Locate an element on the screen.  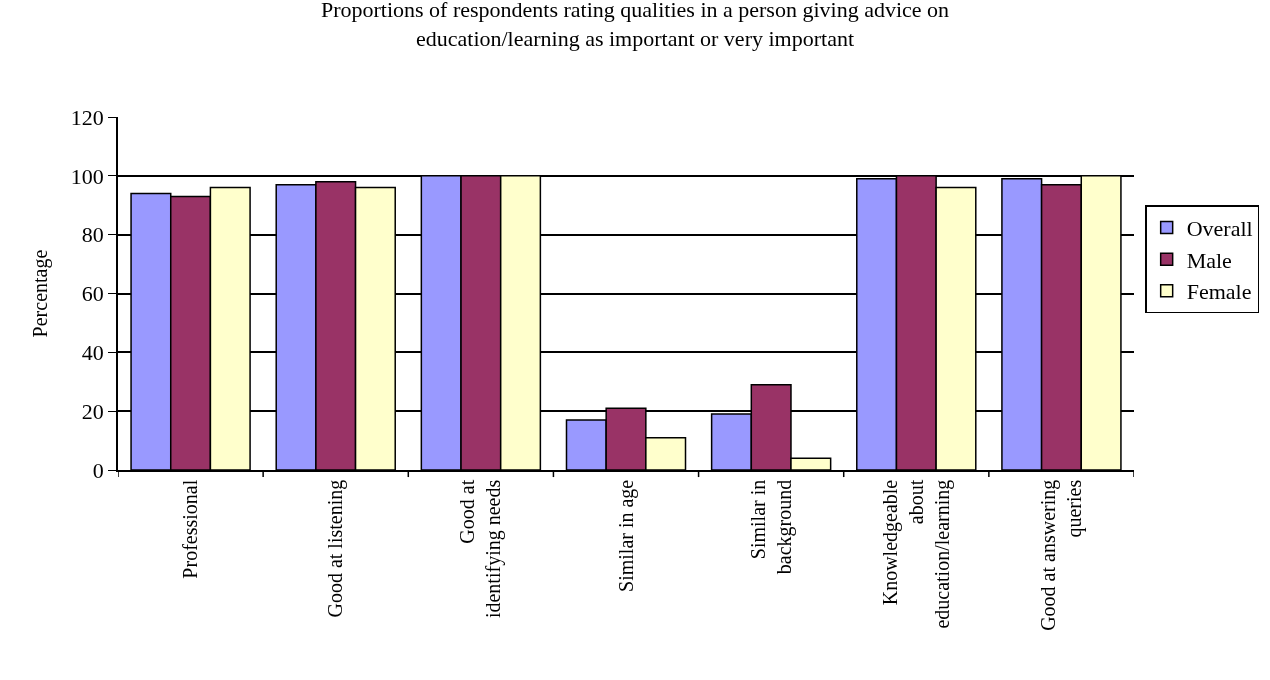
legend-label: Female is located at coordinates (1219, 292).